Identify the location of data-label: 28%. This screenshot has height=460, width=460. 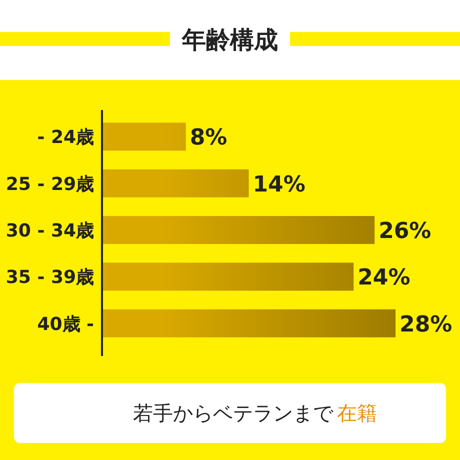
(426, 325).